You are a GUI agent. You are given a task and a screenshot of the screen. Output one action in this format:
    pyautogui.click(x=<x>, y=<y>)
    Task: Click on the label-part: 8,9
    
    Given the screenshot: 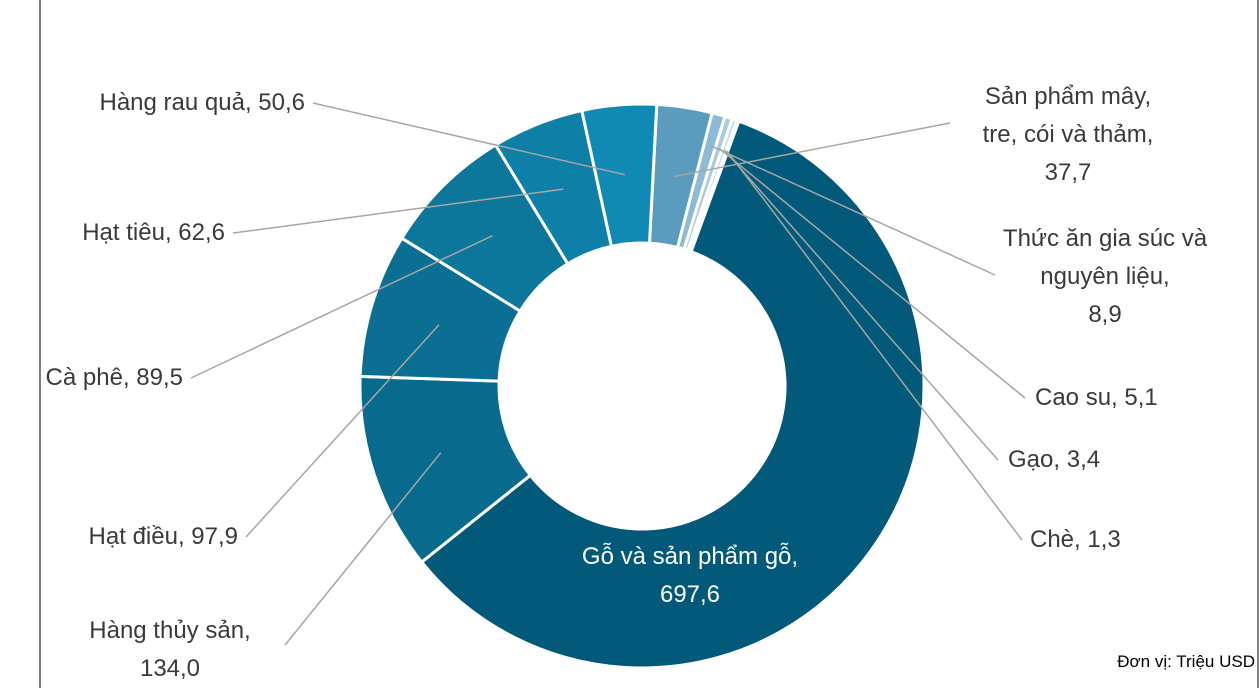 What is the action you would take?
    pyautogui.click(x=1105, y=314)
    